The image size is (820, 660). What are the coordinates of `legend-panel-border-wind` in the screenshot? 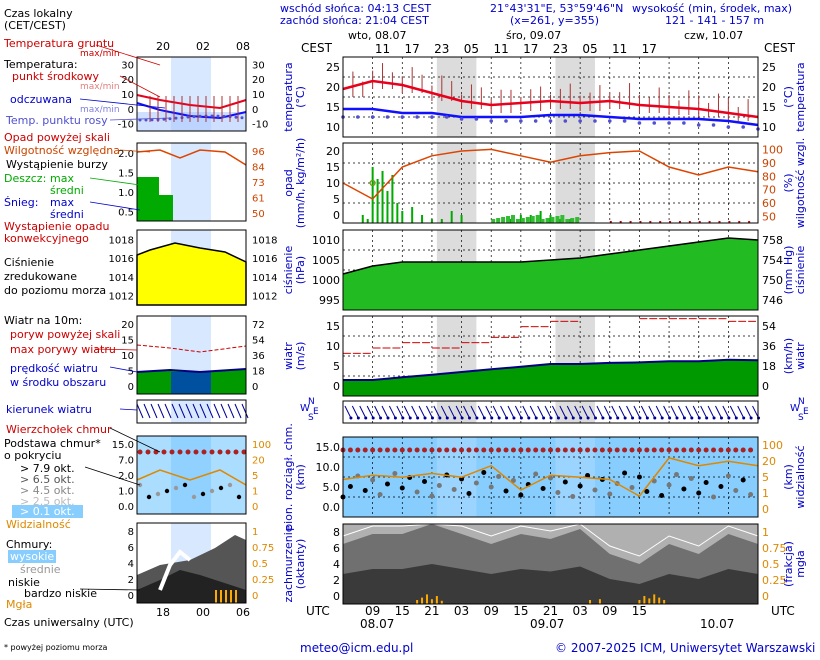 It's located at (191, 355).